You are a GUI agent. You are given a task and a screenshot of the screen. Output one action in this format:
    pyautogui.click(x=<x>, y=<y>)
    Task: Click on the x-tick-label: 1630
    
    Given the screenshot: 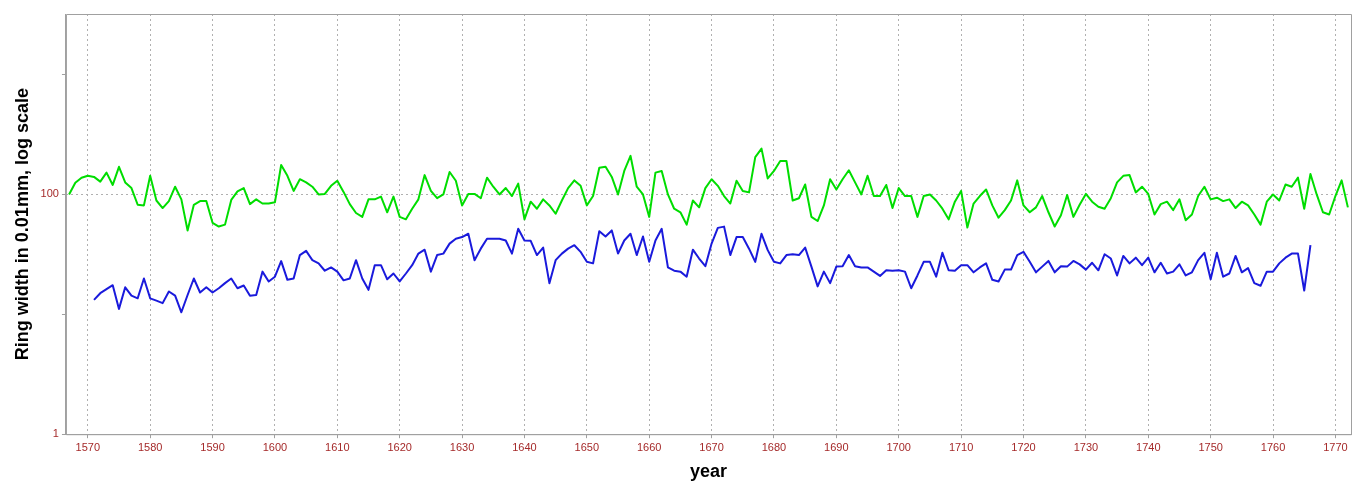 What is the action you would take?
    pyautogui.click(x=462, y=446)
    